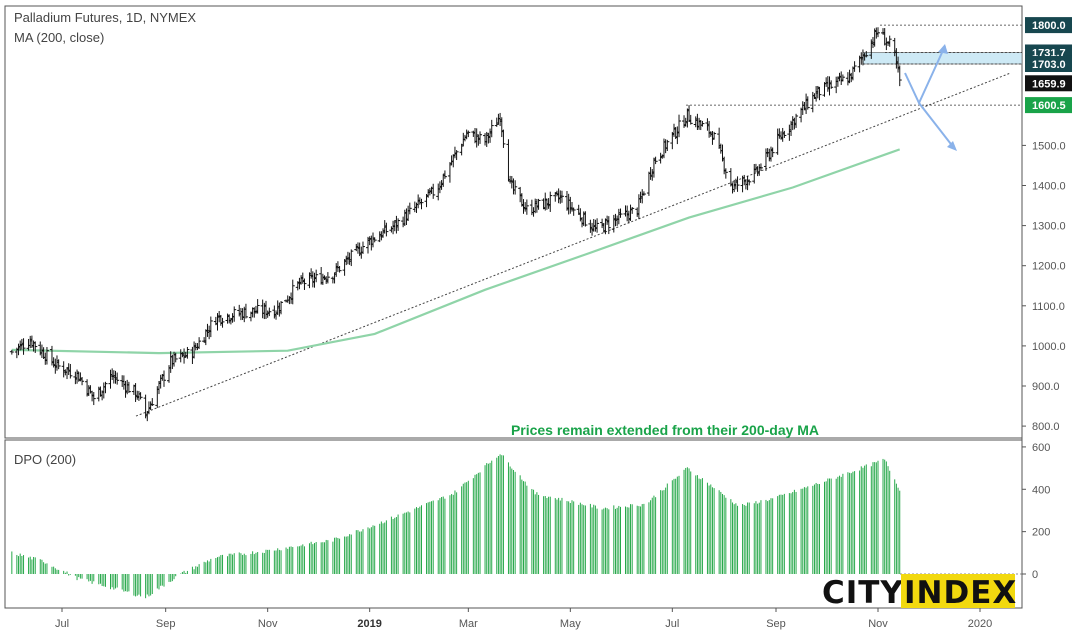 This screenshot has height=642, width=1080. Describe the element at coordinates (1049, 187) in the screenshot. I see `price-tick-label: 1400.0` at that location.